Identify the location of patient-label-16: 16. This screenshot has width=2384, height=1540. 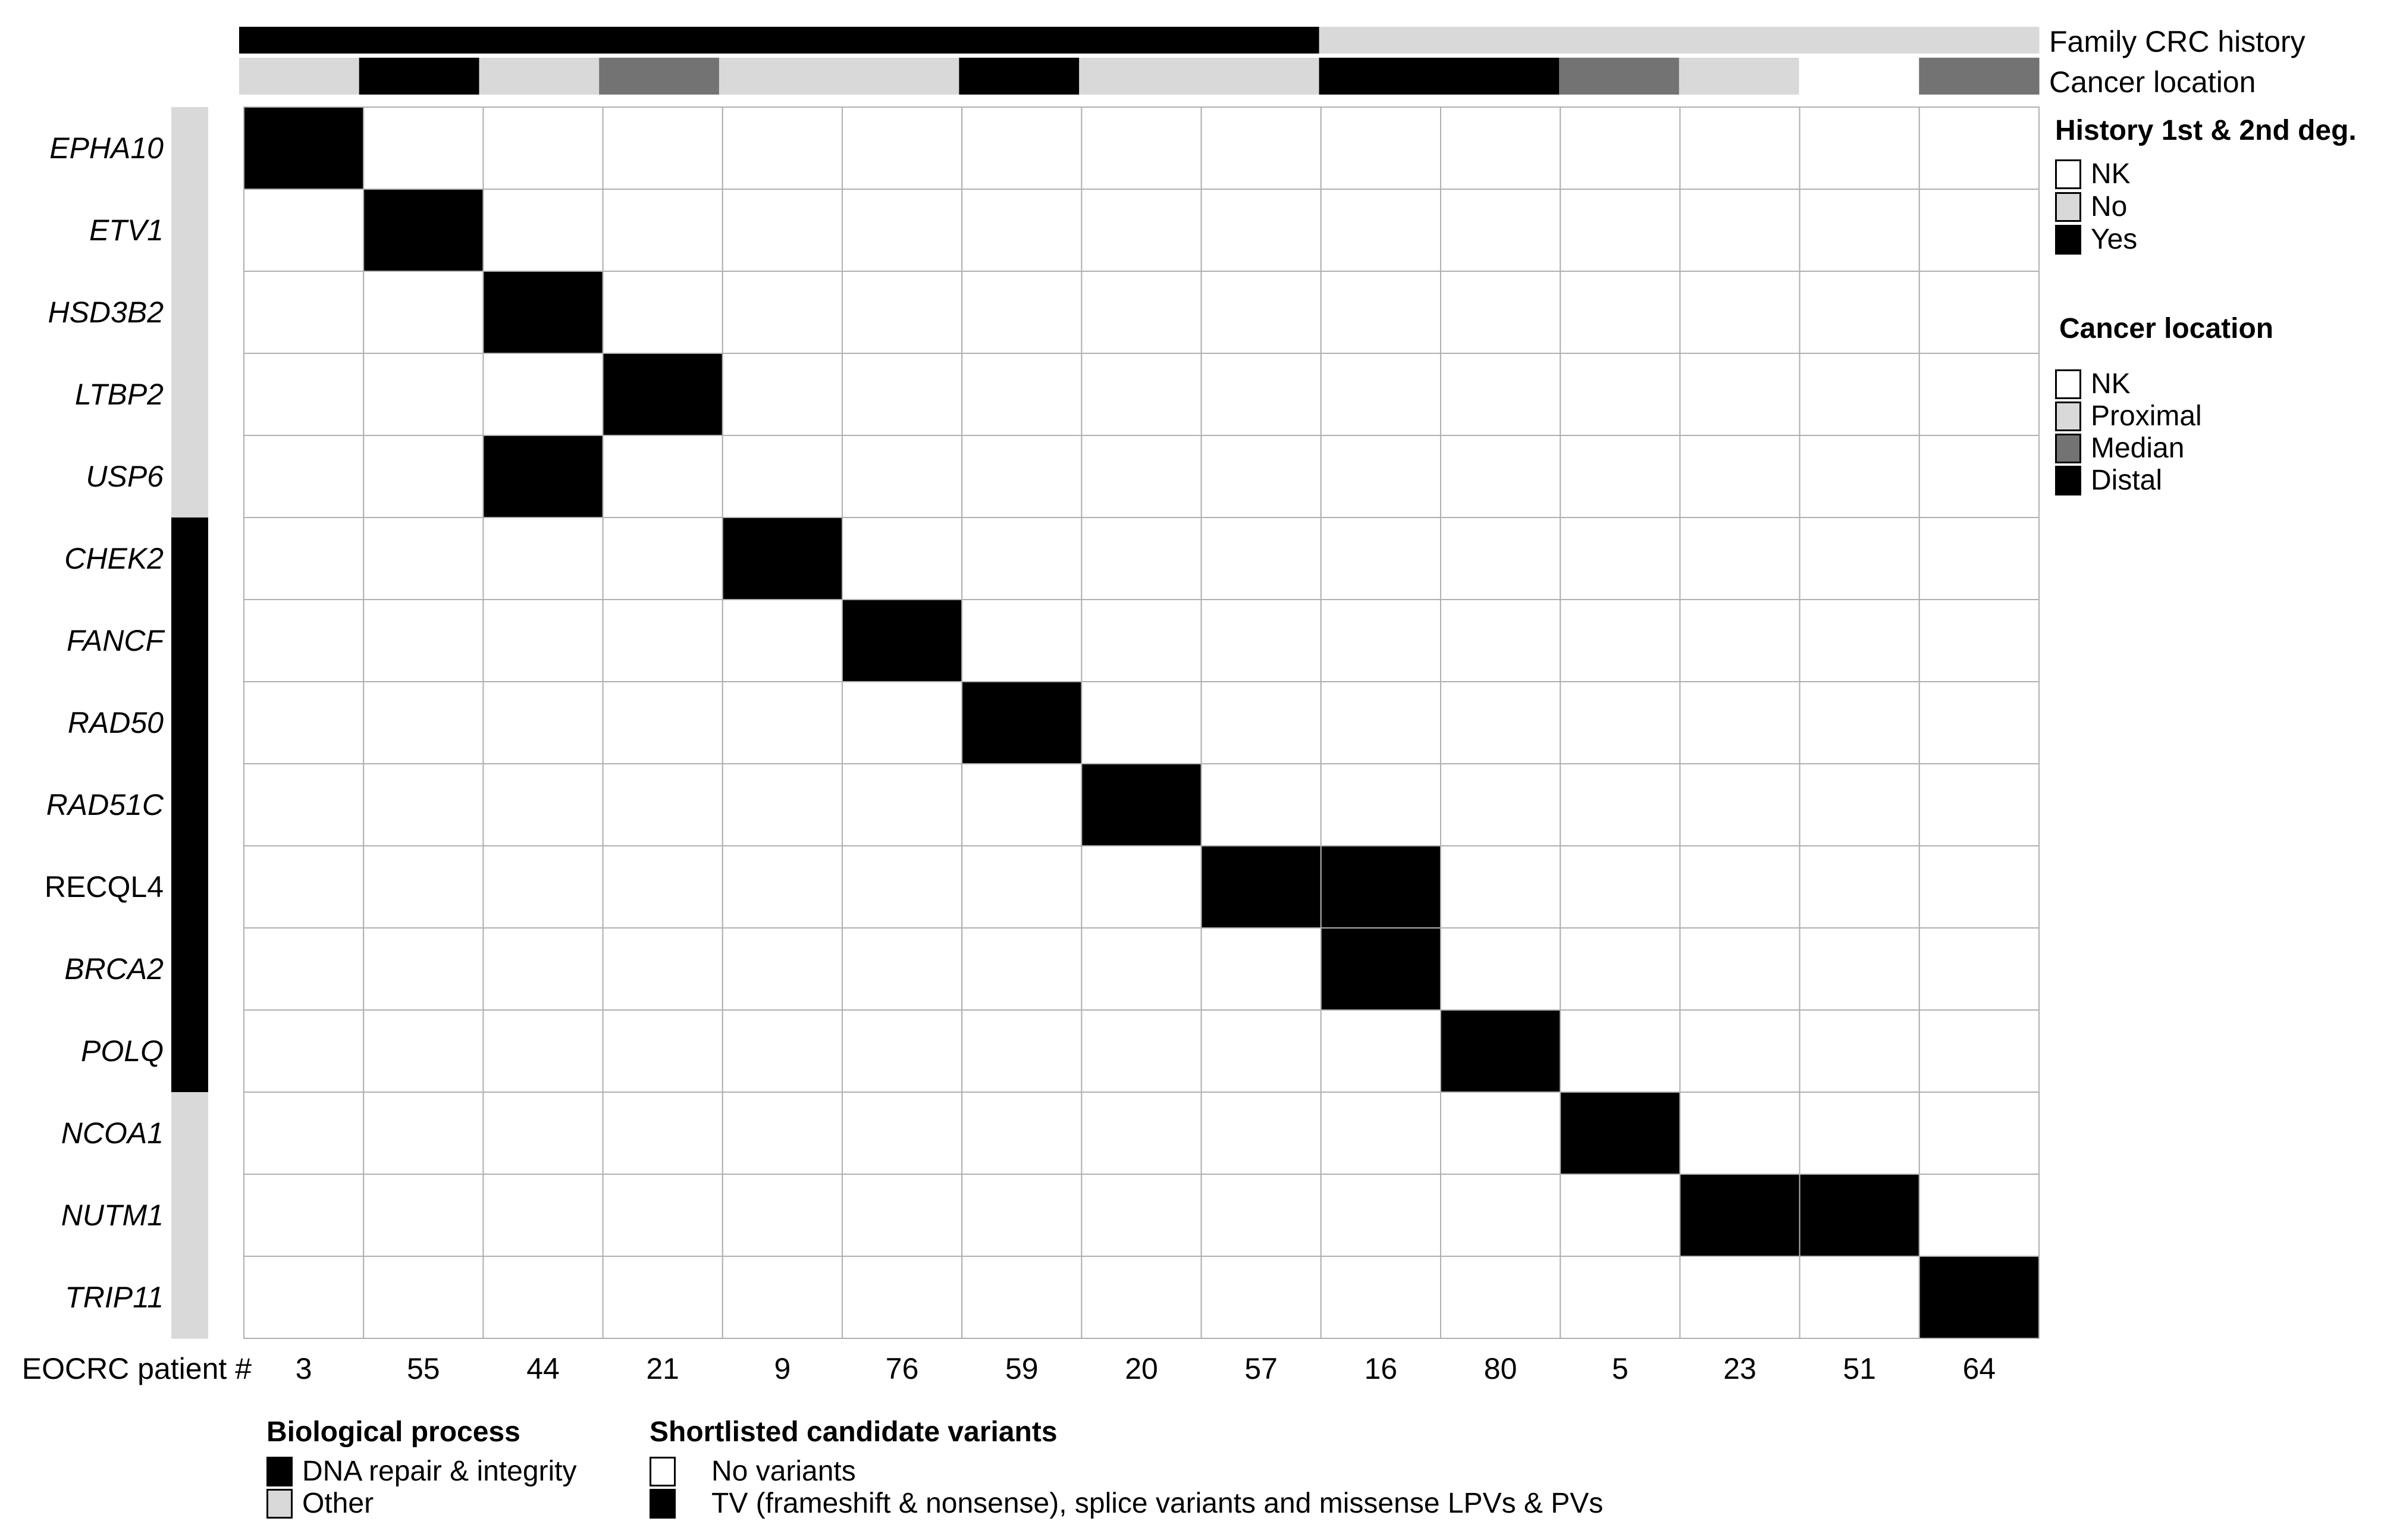
(1381, 1368).